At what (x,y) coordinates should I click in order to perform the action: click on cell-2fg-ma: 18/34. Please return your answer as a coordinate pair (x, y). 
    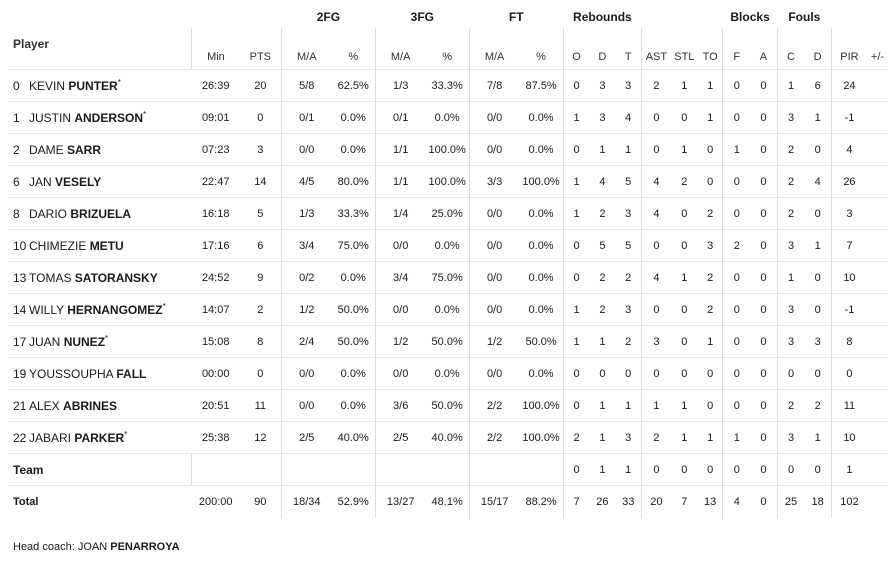
    Looking at the image, I should click on (306, 501).